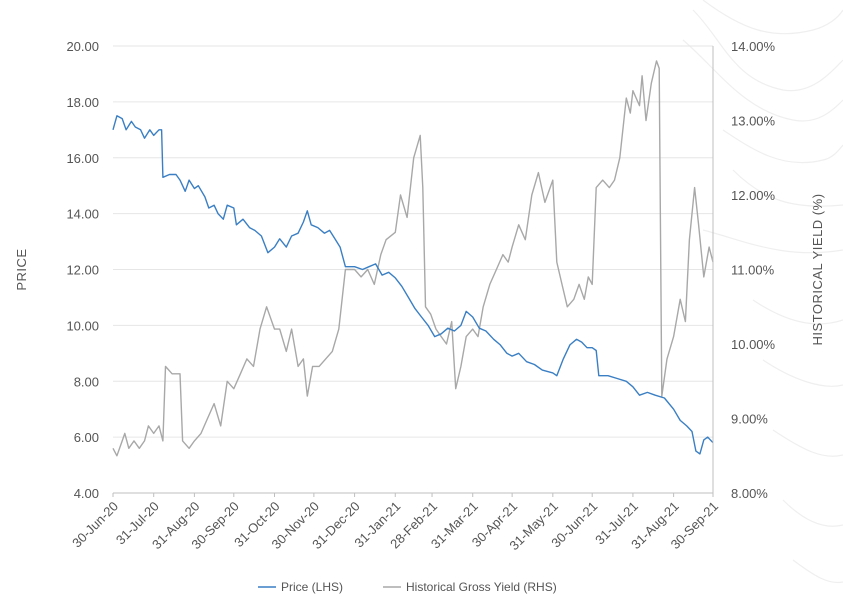 The image size is (843, 603). I want to click on legend-layer: Price (LHS) Historical Gross Yield (RHS), so click(407, 587).